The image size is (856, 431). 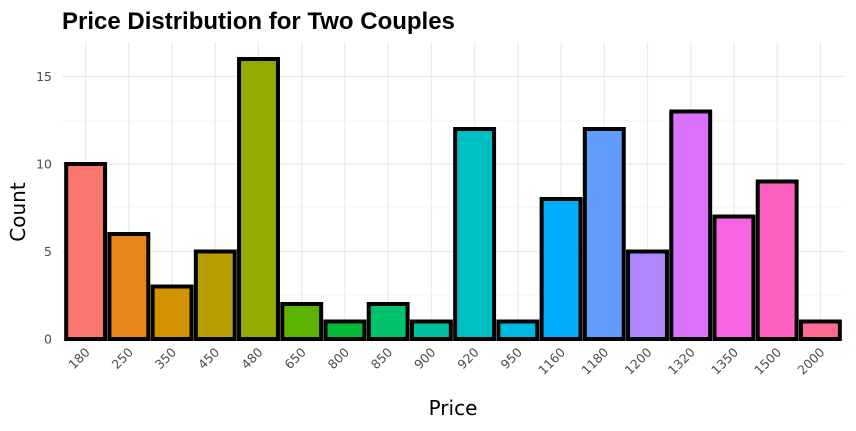 What do you see at coordinates (44, 76) in the screenshot?
I see `y-tick-label: 15` at bounding box center [44, 76].